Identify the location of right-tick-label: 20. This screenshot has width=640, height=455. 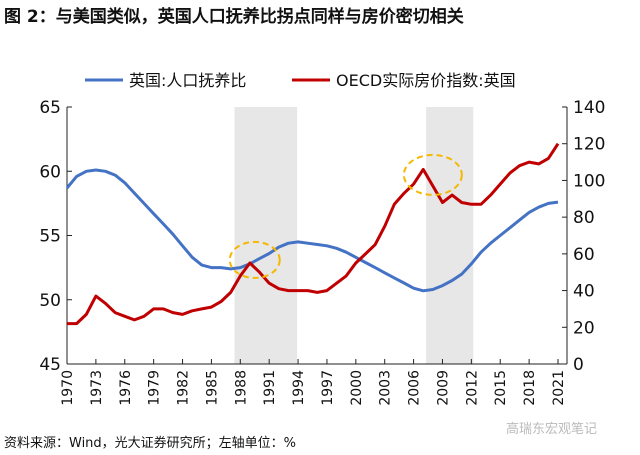
(584, 328).